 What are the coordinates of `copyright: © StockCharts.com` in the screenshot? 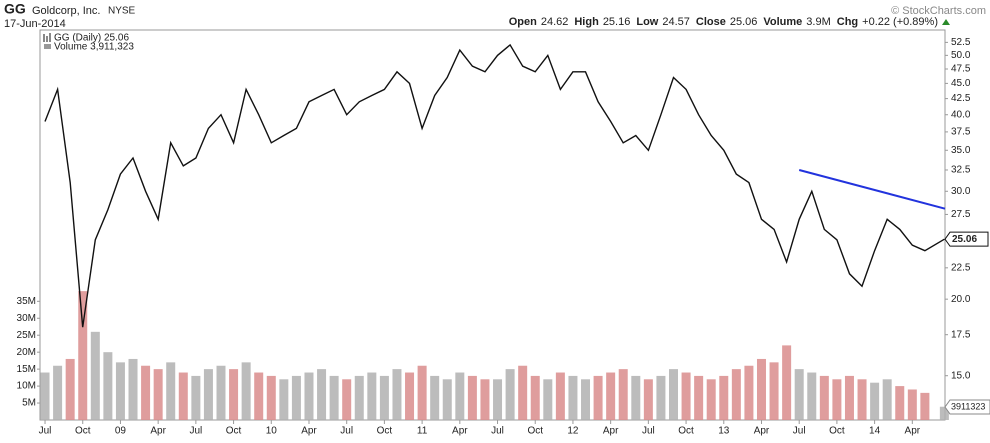 It's located at (938, 11).